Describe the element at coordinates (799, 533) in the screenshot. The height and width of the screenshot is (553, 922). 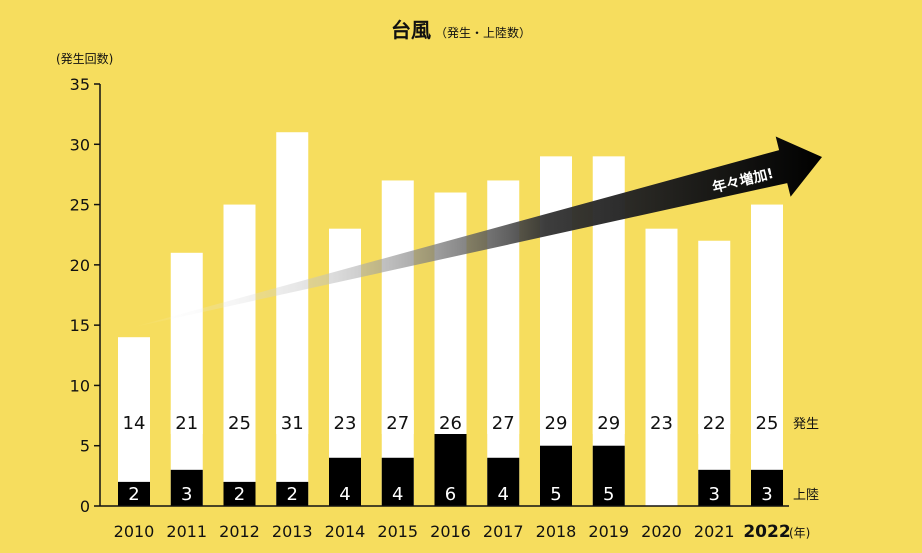
I see `x-axis-unit-label: (年)` at that location.